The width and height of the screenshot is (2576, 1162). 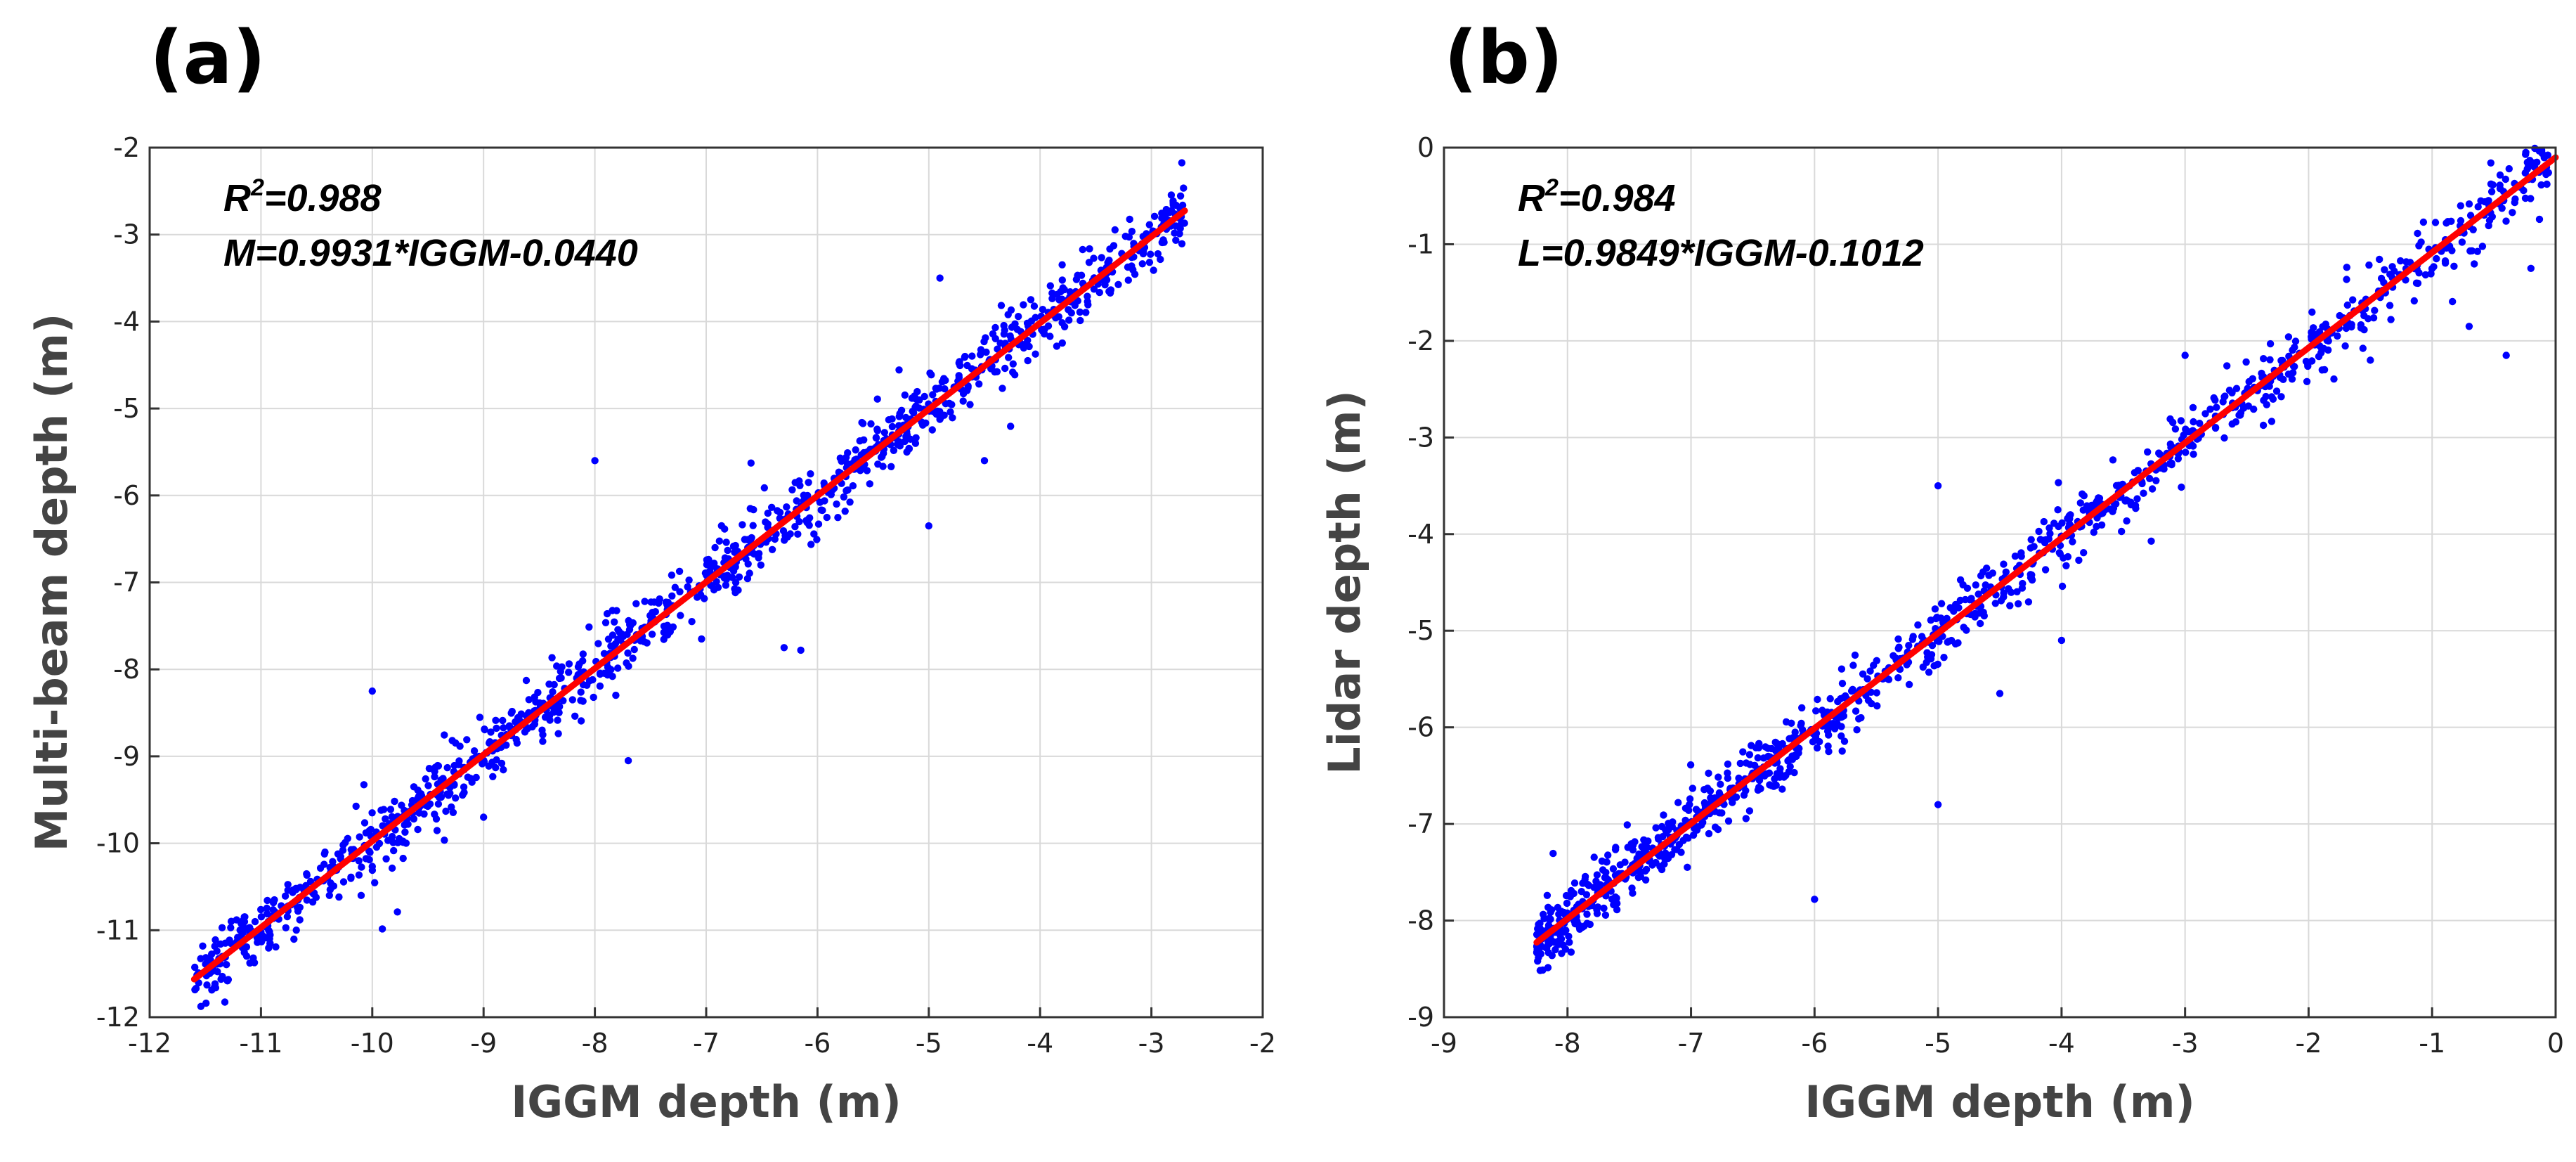 What do you see at coordinates (1420, 243) in the screenshot?
I see `y-tick-label: -1` at bounding box center [1420, 243].